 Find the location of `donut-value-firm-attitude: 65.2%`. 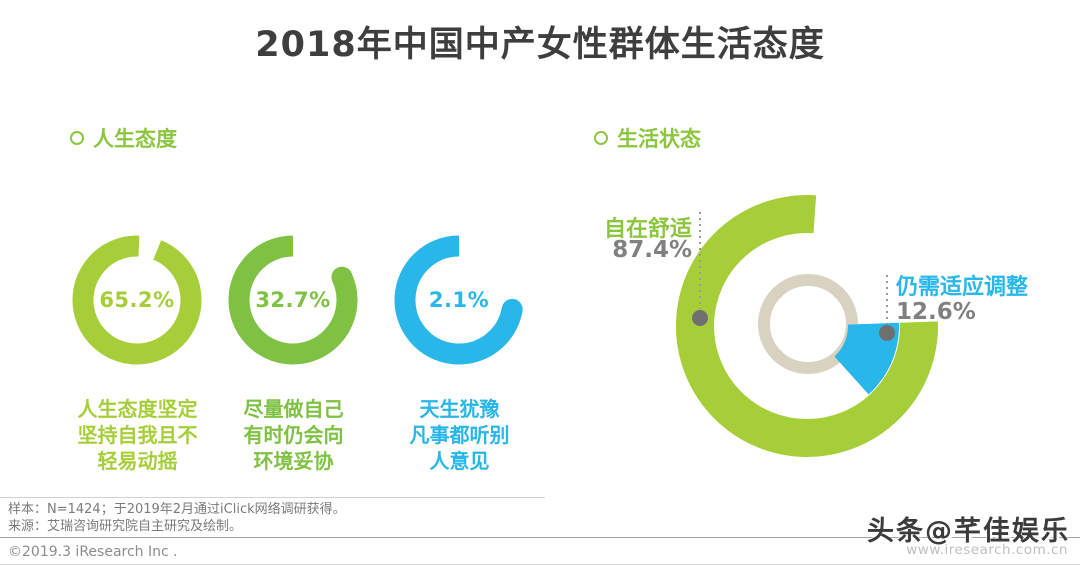

donut-value-firm-attitude: 65.2% is located at coordinates (137, 300).